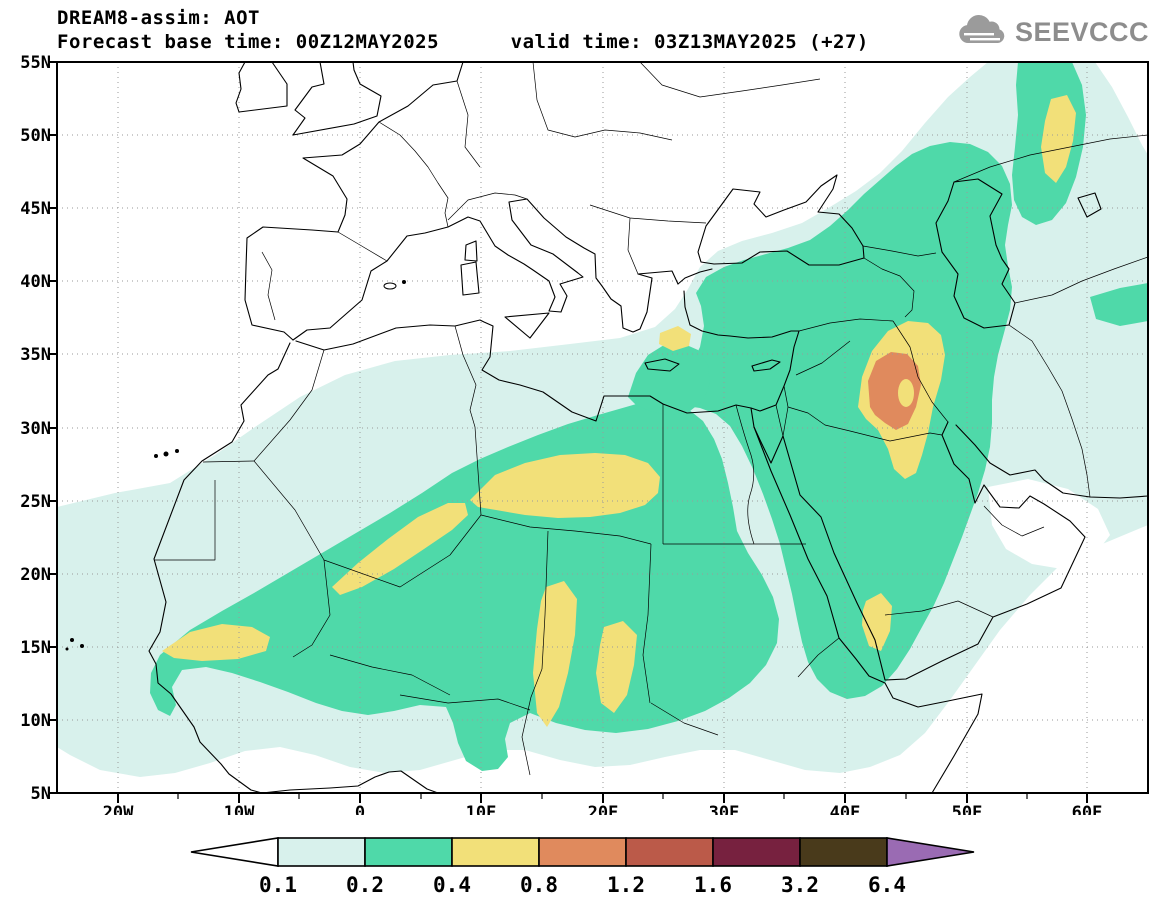  Describe the element at coordinates (35, 575) in the screenshot. I see `y-tick-label: 20N` at that location.